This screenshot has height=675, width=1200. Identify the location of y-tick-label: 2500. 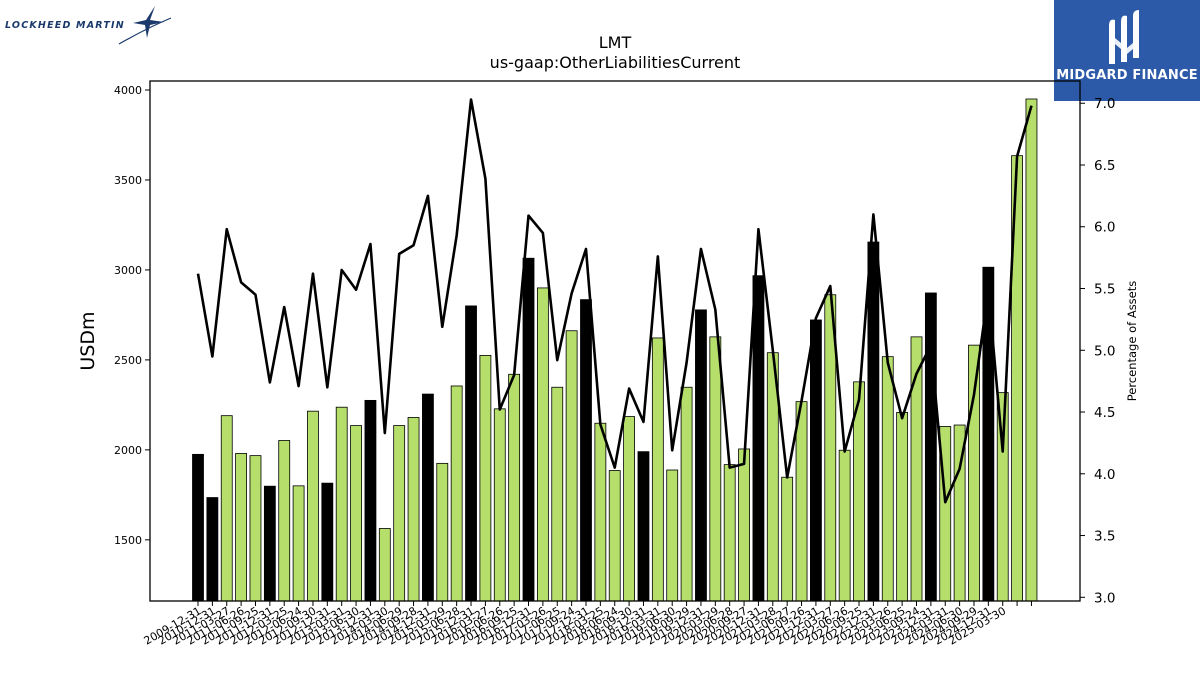
(128, 360).